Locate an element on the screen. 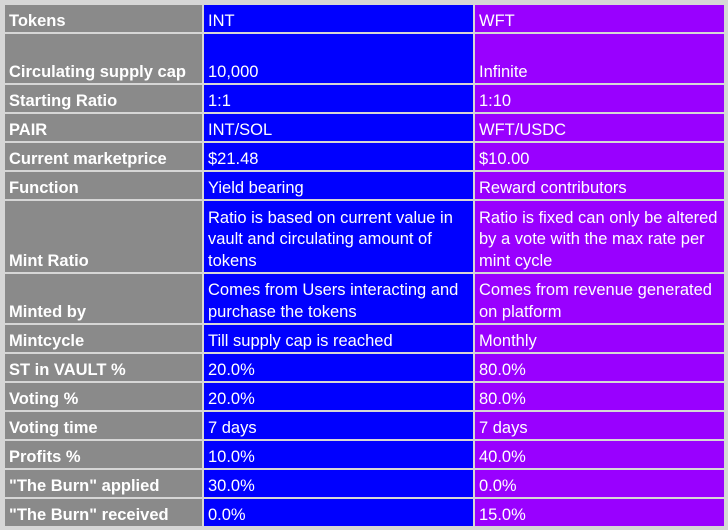  row-label: Minted by is located at coordinates (103, 298).